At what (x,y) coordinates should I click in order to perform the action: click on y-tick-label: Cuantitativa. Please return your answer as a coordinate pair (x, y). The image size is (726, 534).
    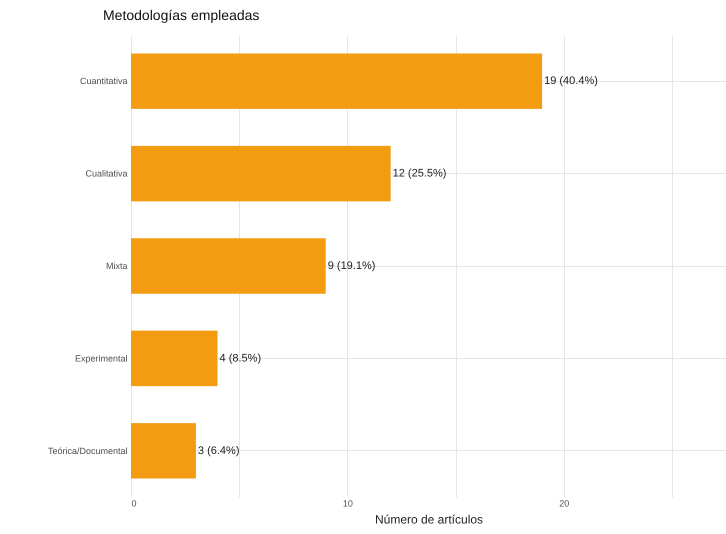
    Looking at the image, I should click on (104, 81).